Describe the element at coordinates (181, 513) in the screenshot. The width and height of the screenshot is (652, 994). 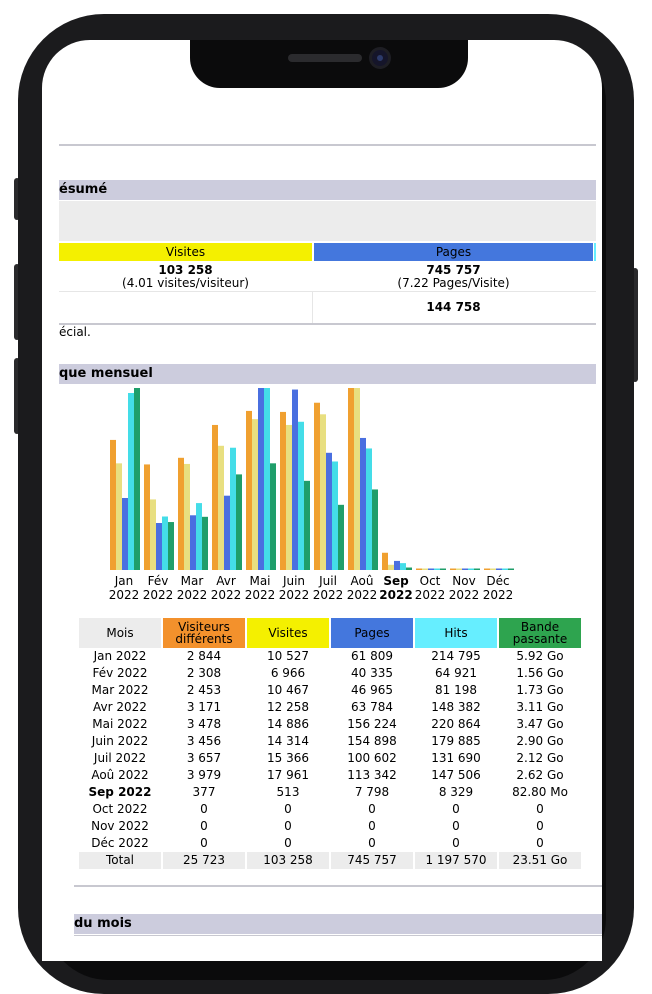
I see `bar-visiteurs-différents-mar` at that location.